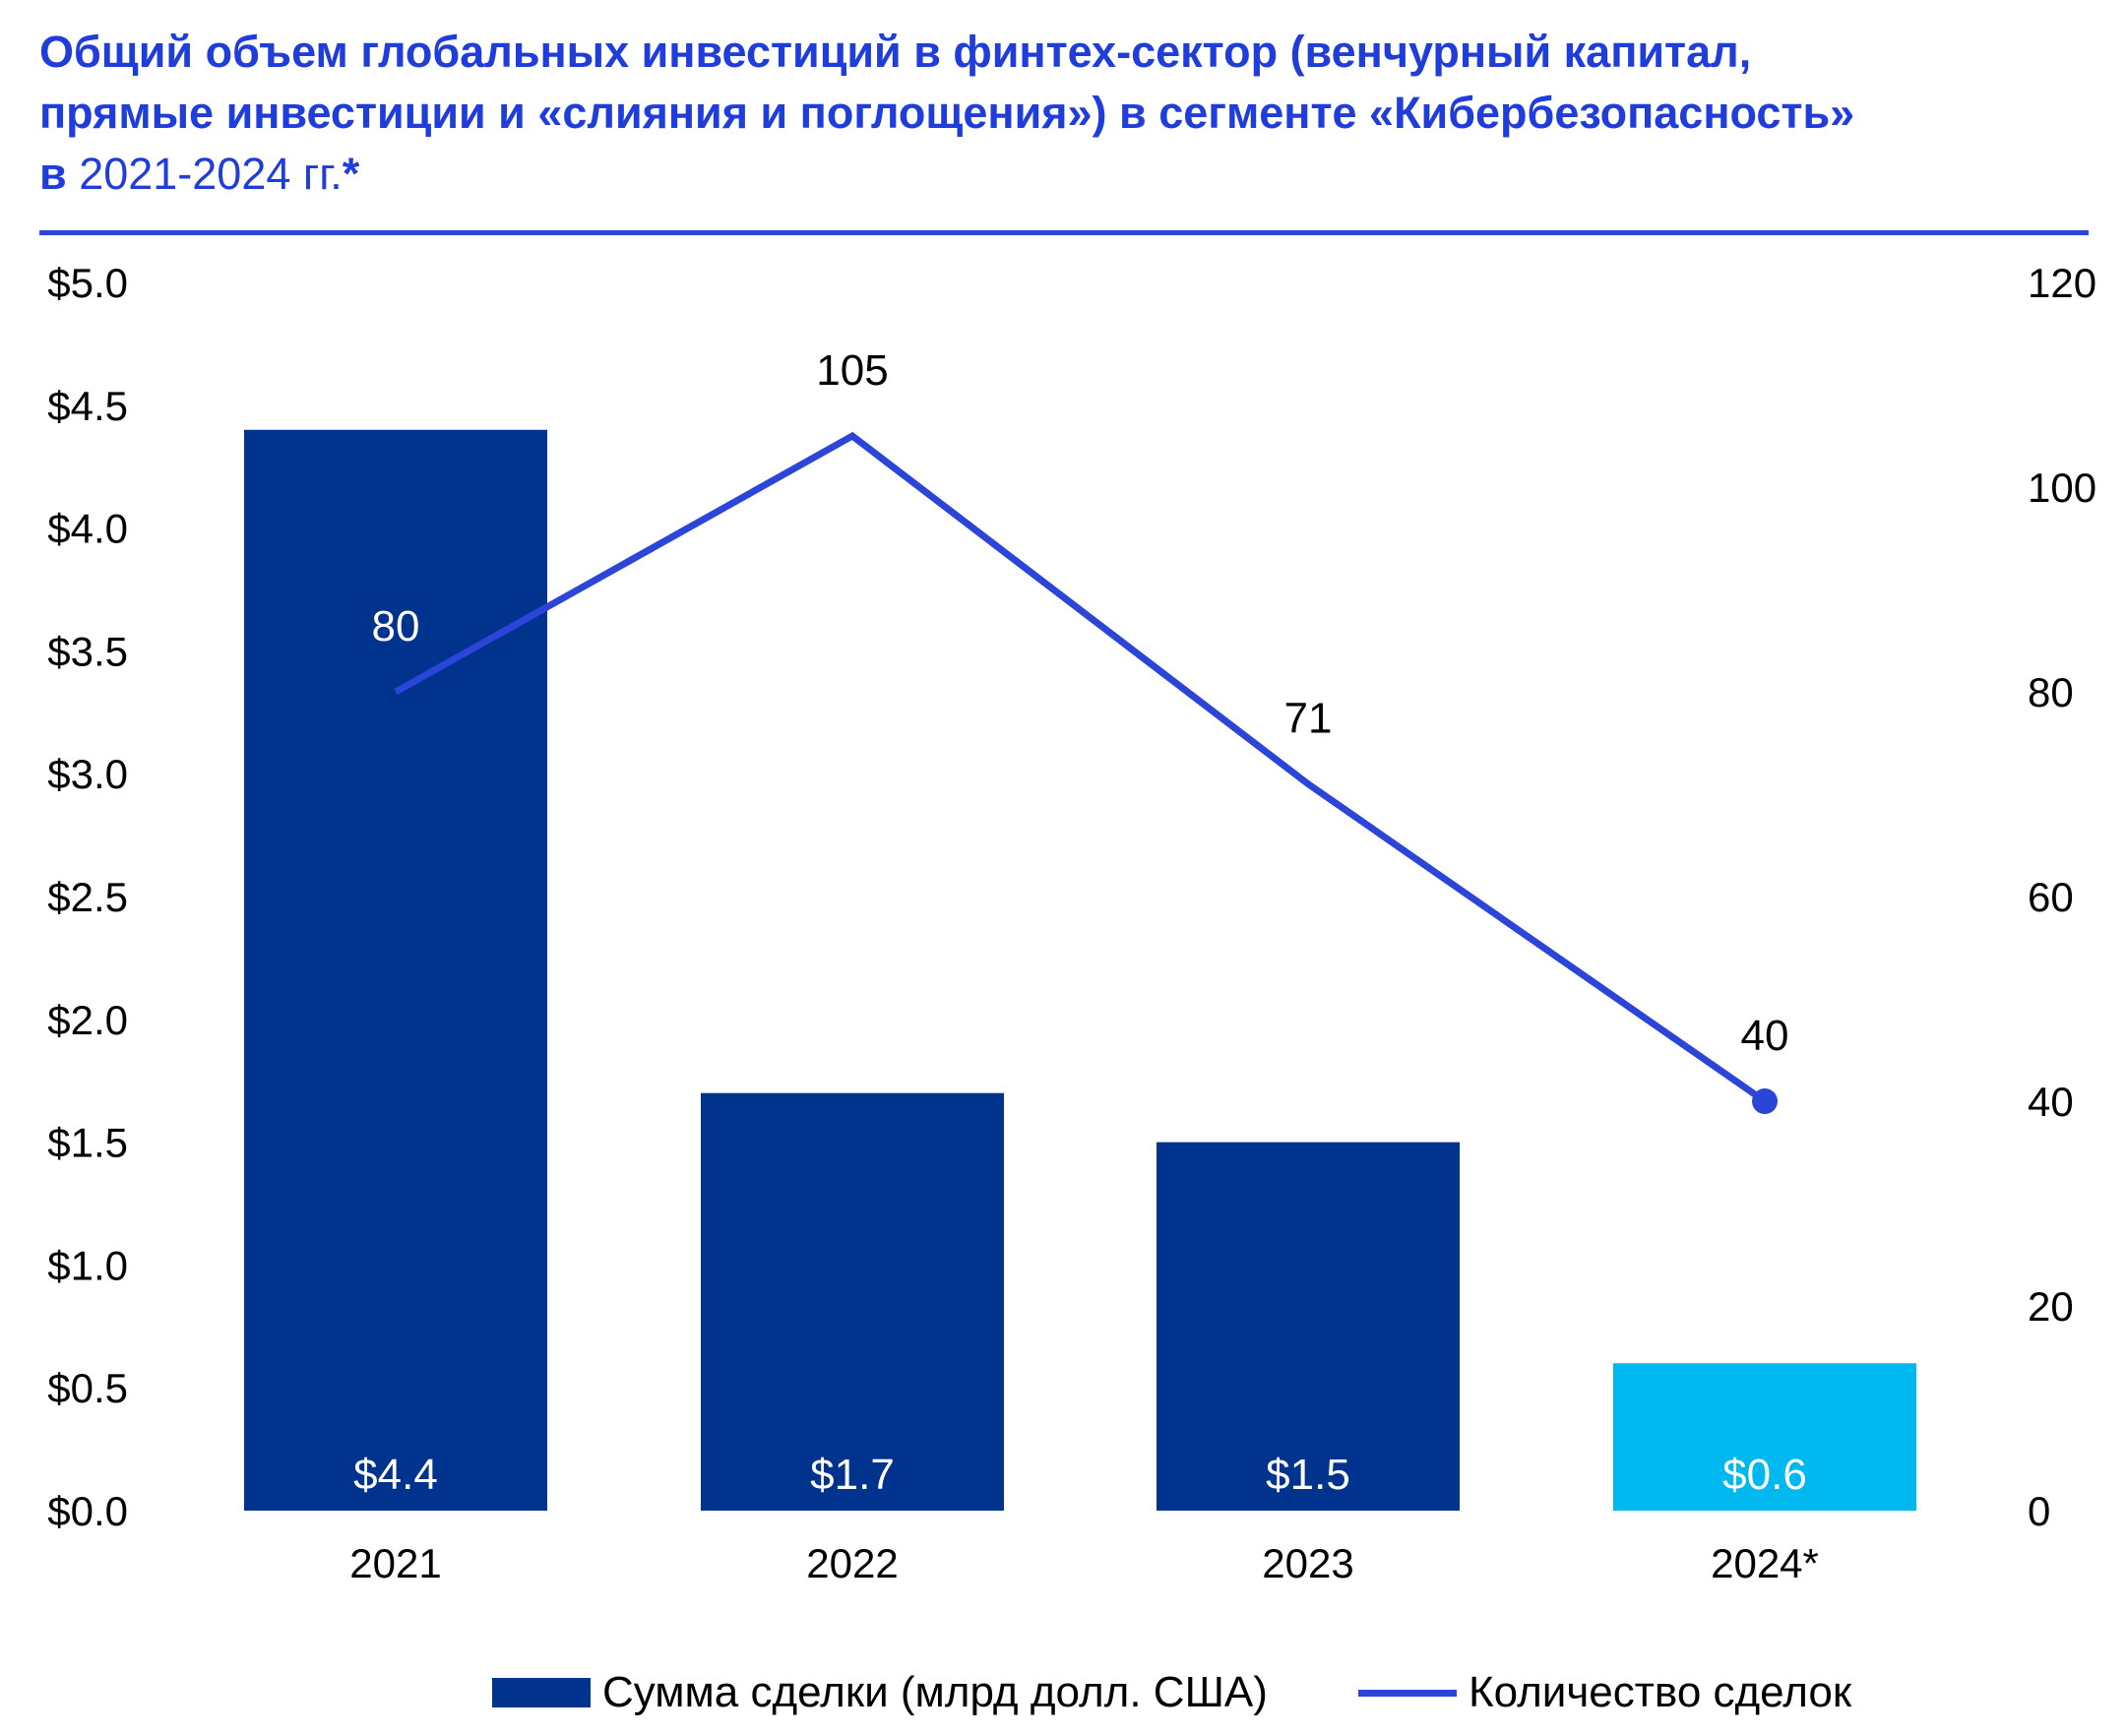 The height and width of the screenshot is (1736, 2126). Describe the element at coordinates (87, 1265) in the screenshot. I see `y-left-tick-label: $1.0` at that location.